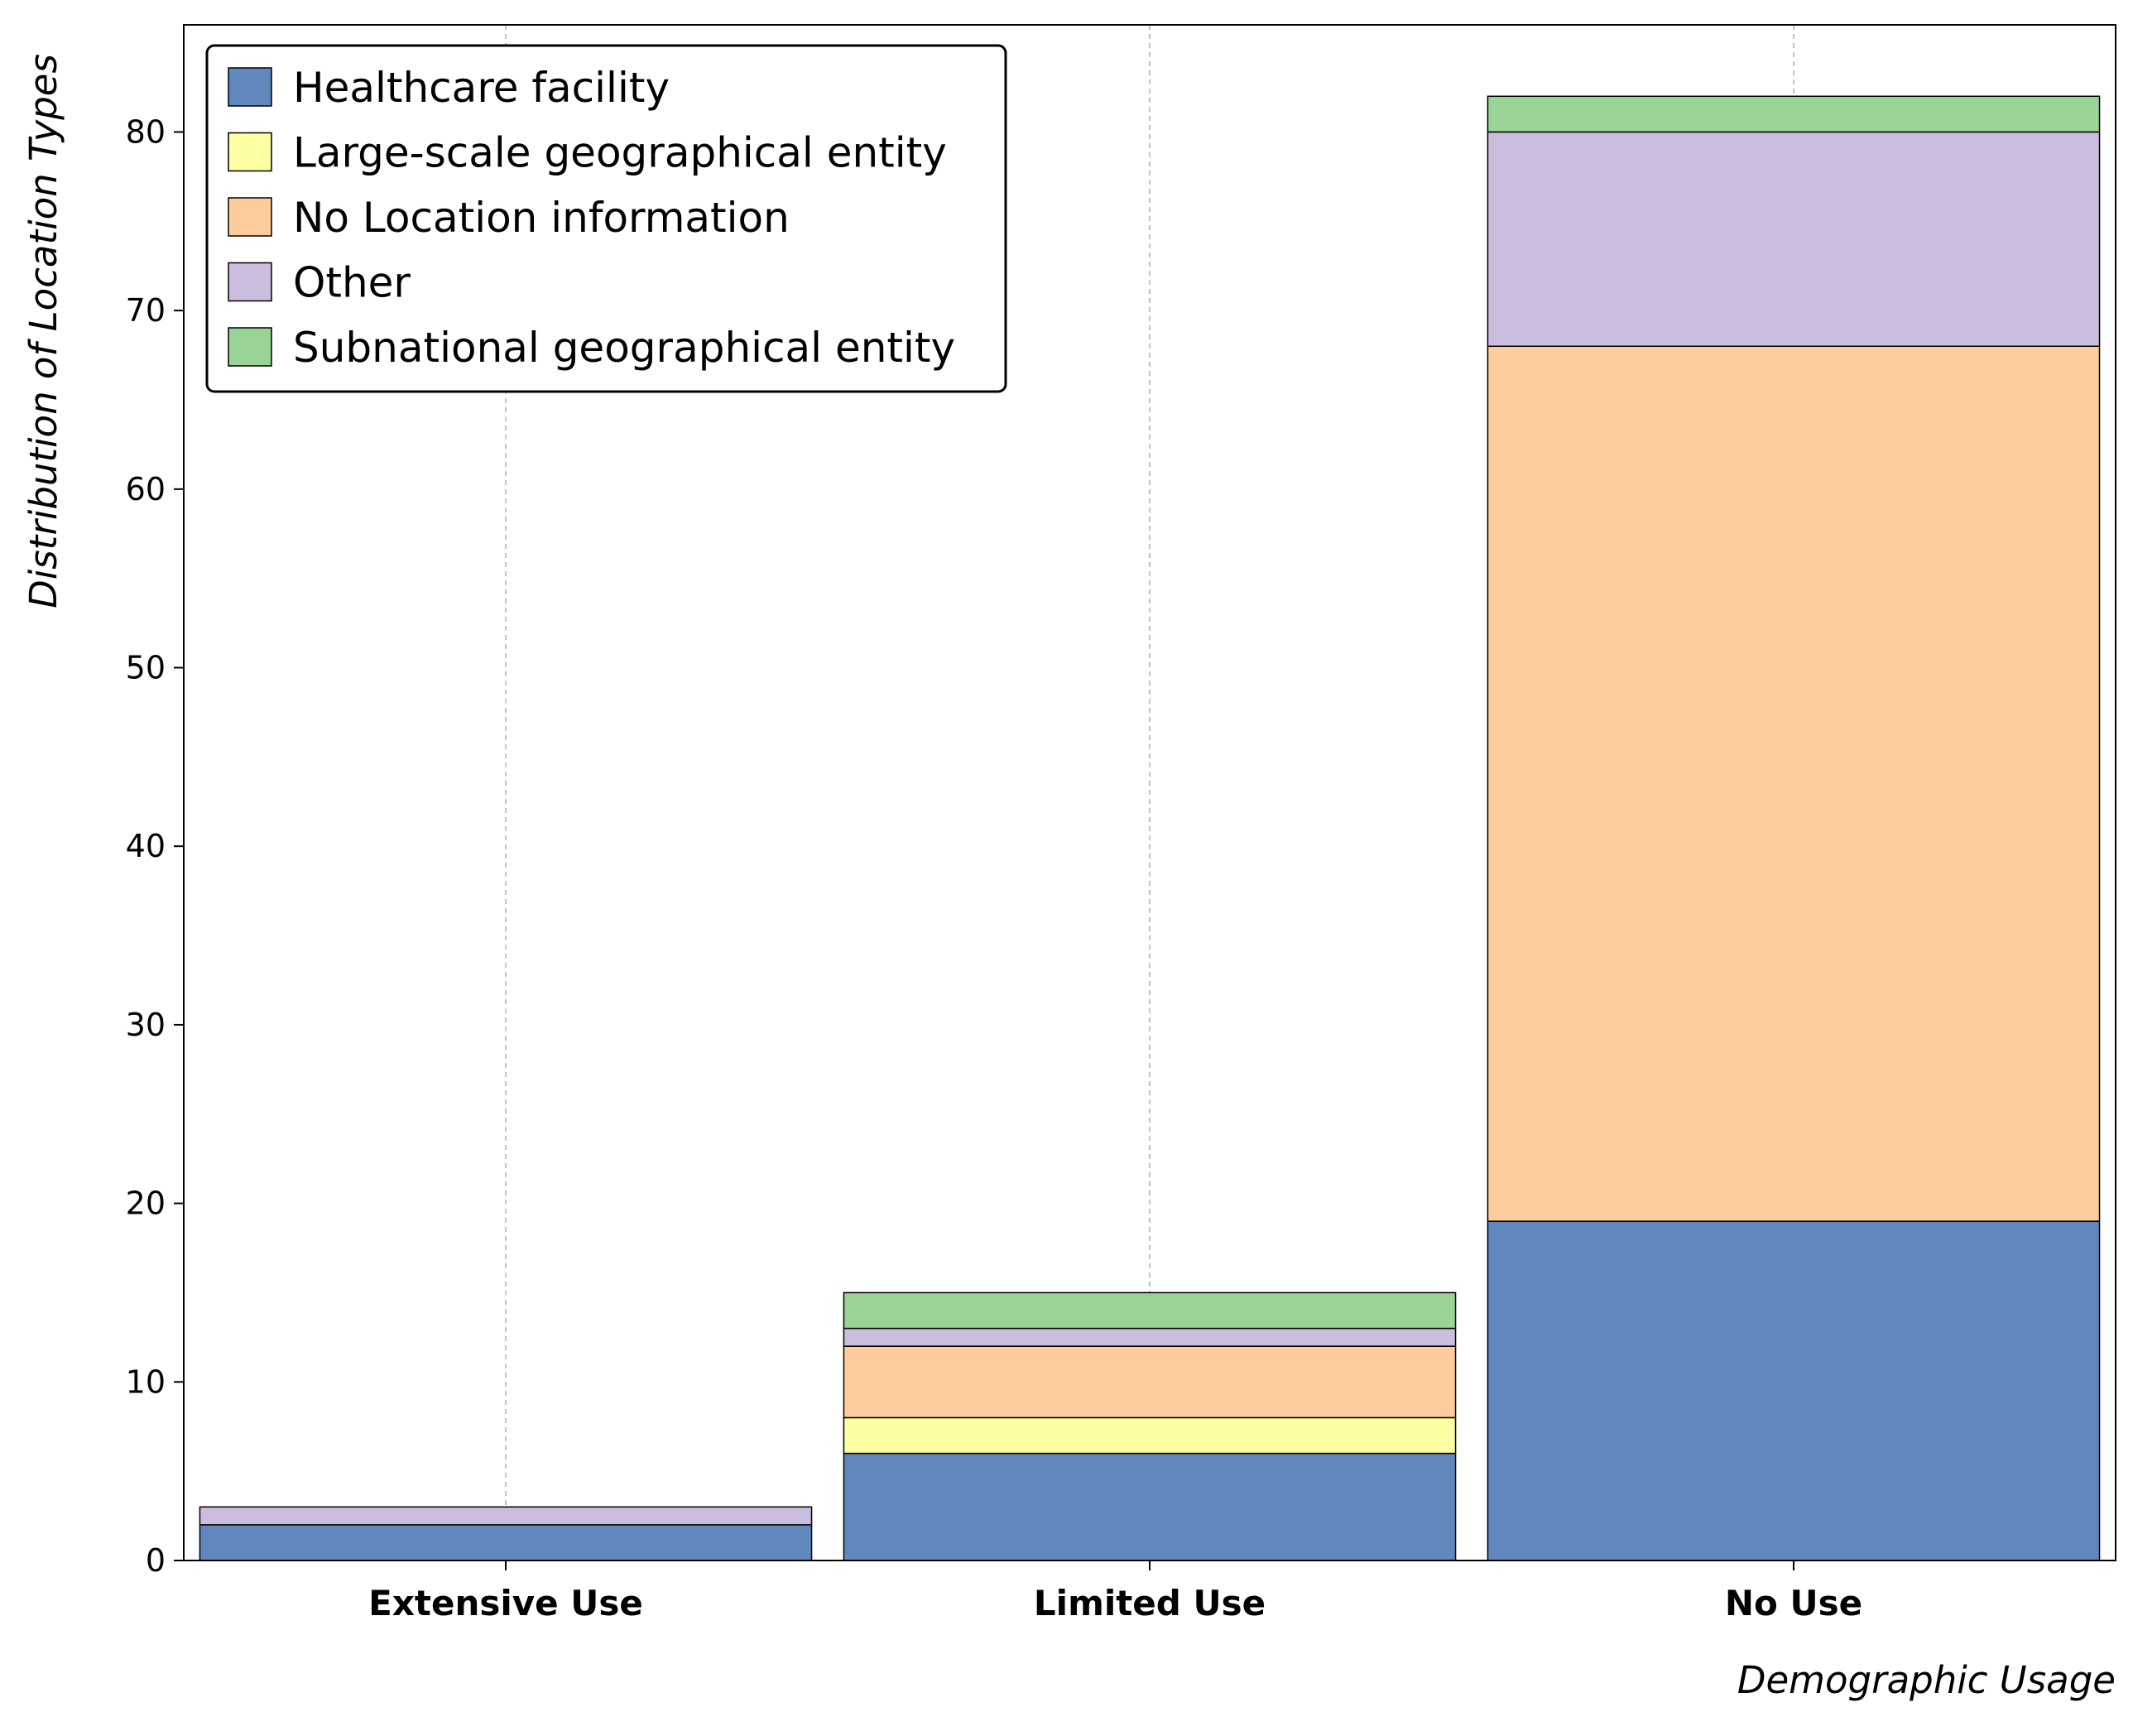  I want to click on y-tick-label: 20, so click(146, 1203).